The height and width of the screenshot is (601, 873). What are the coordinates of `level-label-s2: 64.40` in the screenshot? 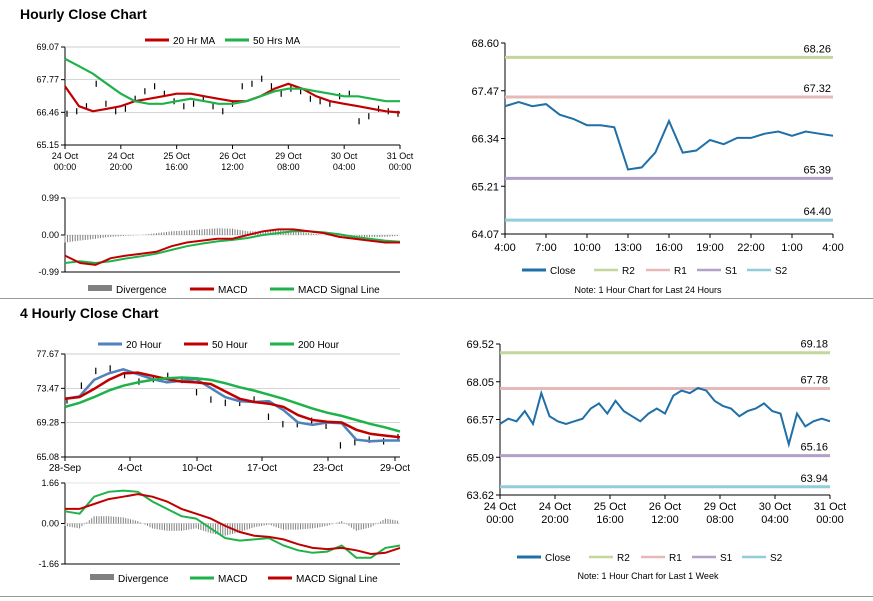 It's located at (817, 212).